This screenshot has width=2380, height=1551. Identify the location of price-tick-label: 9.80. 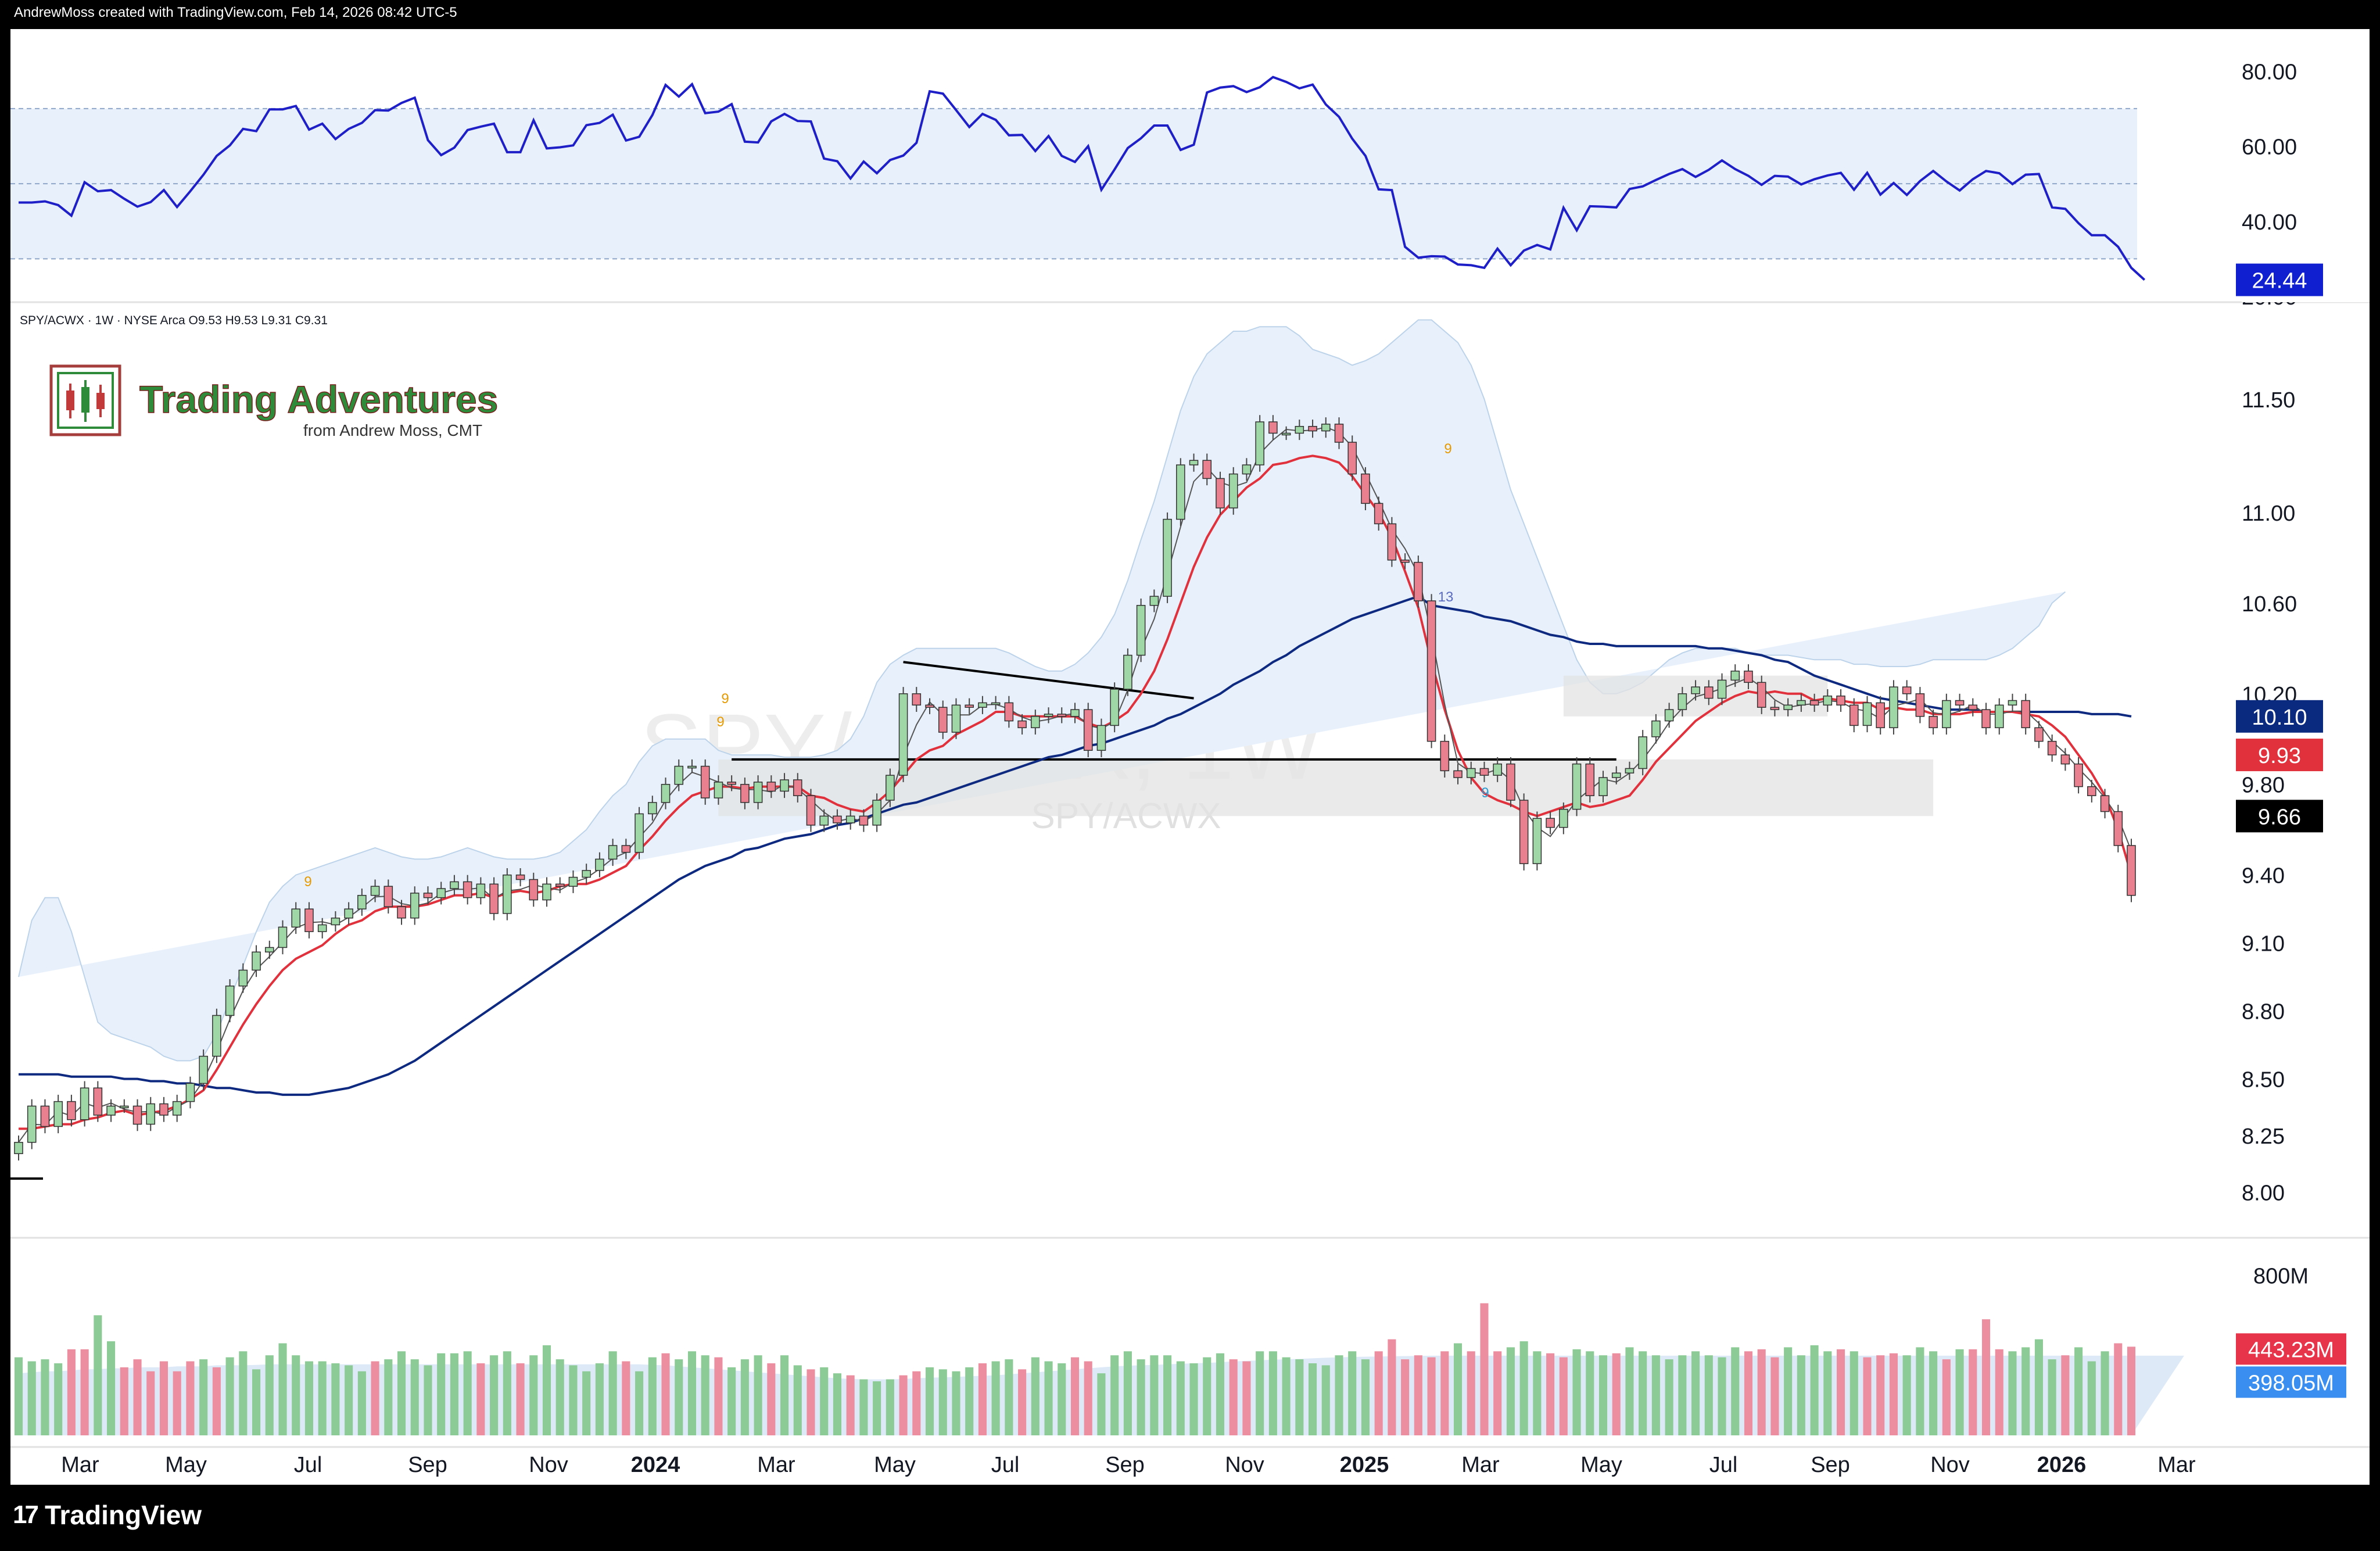
(2263, 785).